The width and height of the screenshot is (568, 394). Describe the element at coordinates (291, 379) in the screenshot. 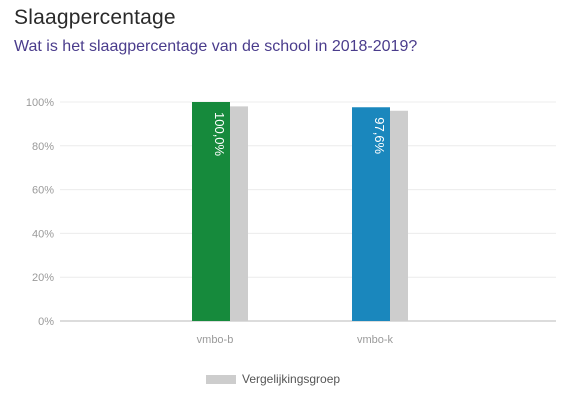

I see `legend-label-vergelijkingsgroep: Vergelijkingsgroep` at that location.